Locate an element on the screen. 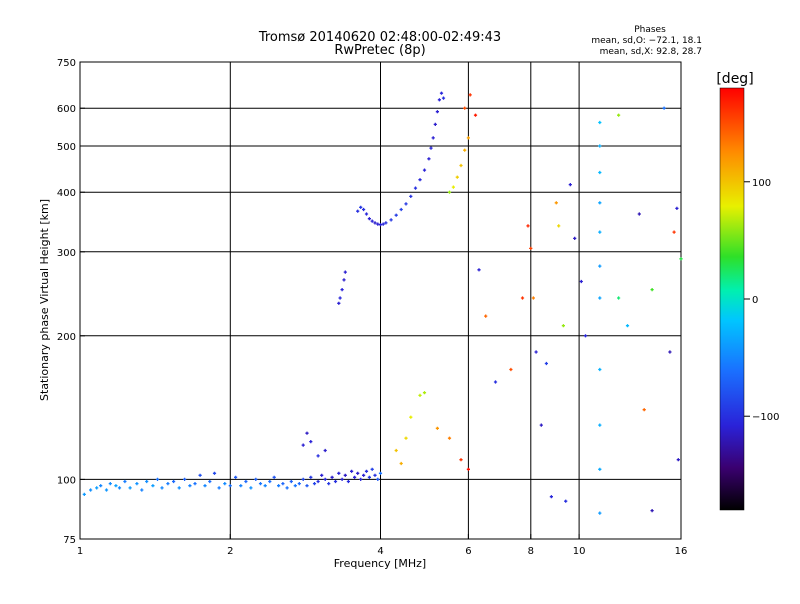 Image resolution: width=800 pixels, height=604 pixels. colorbar-gradient is located at coordinates (732, 299).